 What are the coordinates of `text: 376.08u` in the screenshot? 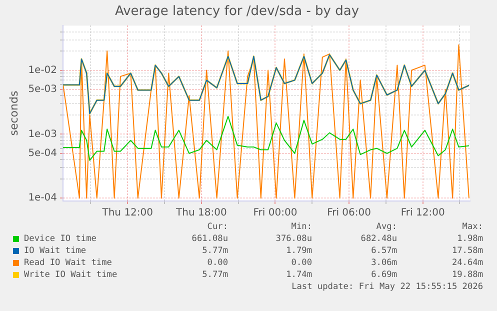 It's located at (294, 239).